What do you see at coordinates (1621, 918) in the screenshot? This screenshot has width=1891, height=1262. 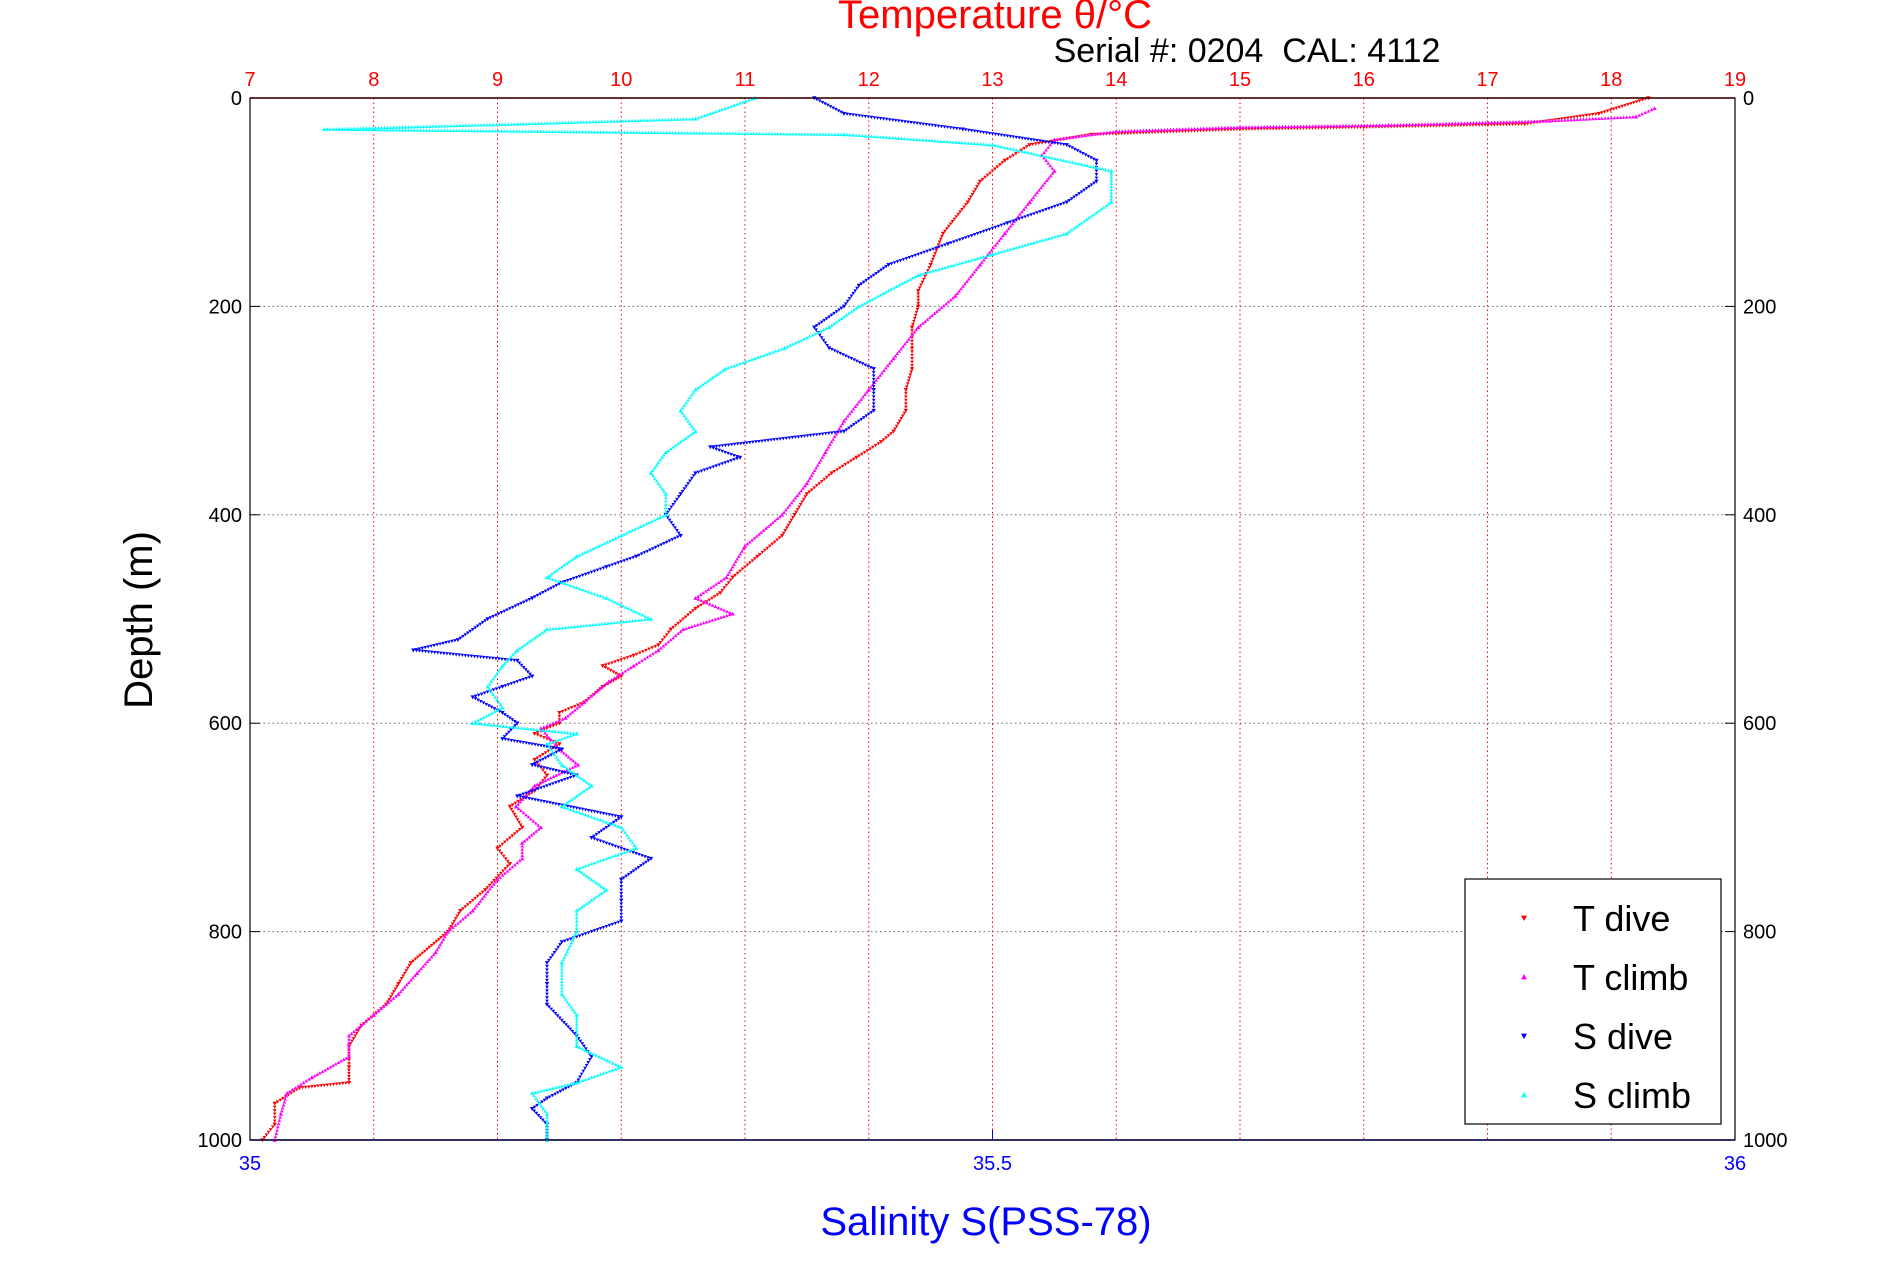 I see `legend-label: T dive` at bounding box center [1621, 918].